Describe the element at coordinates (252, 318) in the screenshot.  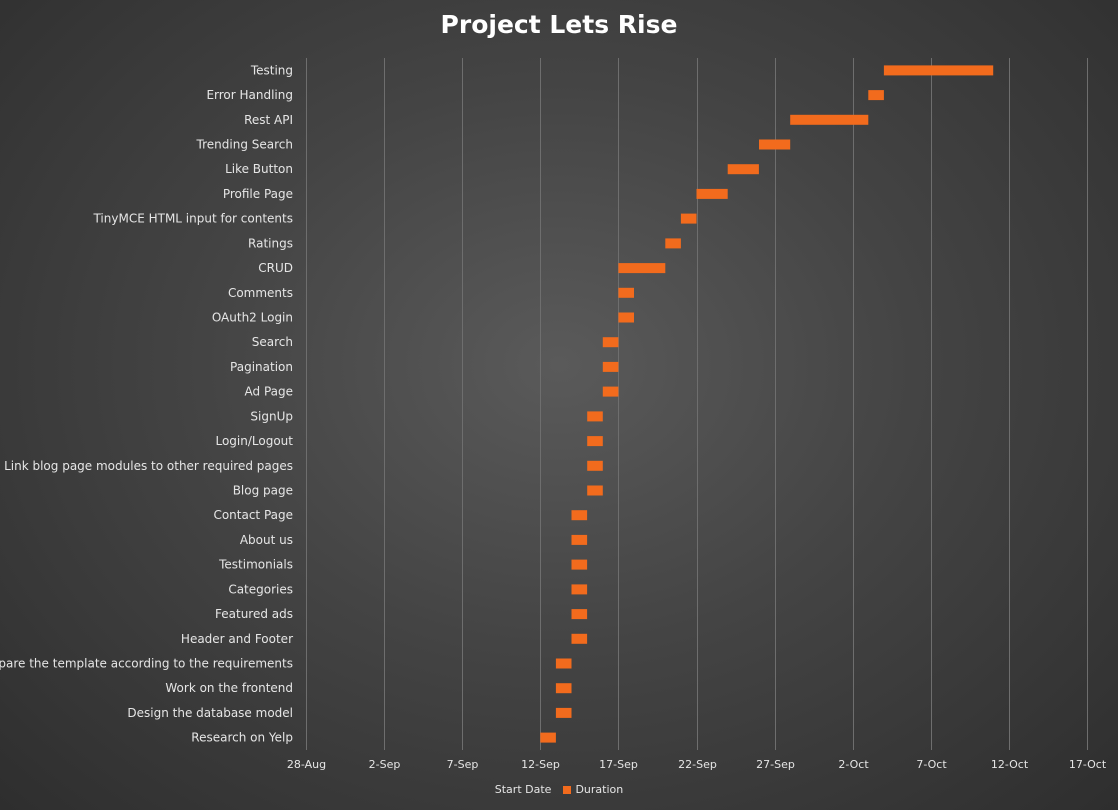
I see `task-label: OAuth2 Login` at that location.